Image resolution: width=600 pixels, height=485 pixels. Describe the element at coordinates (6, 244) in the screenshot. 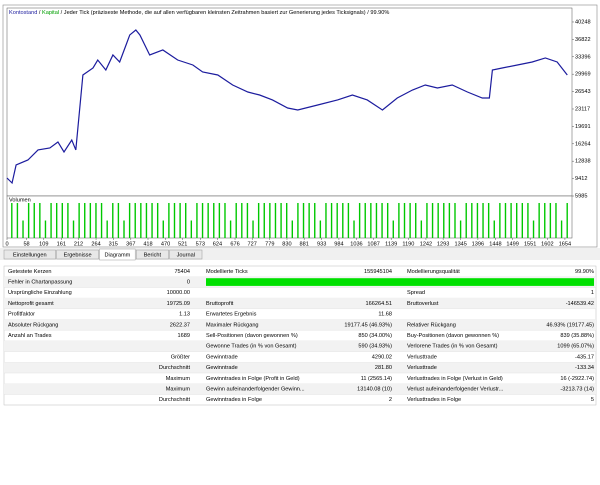

I see `x-tick-label: 0` at that location.